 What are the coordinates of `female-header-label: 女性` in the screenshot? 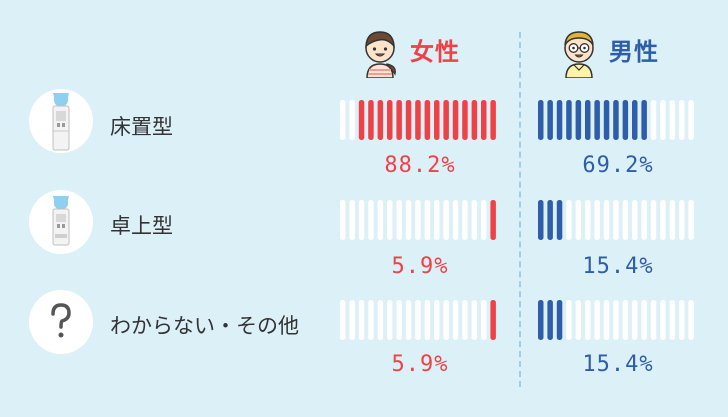 It's located at (435, 52).